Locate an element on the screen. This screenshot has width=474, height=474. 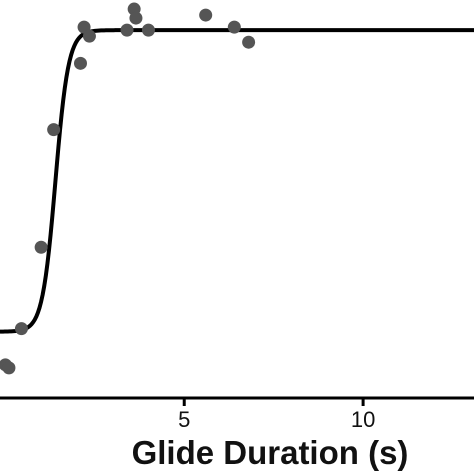
x-tick-label: 10 is located at coordinates (363, 419).